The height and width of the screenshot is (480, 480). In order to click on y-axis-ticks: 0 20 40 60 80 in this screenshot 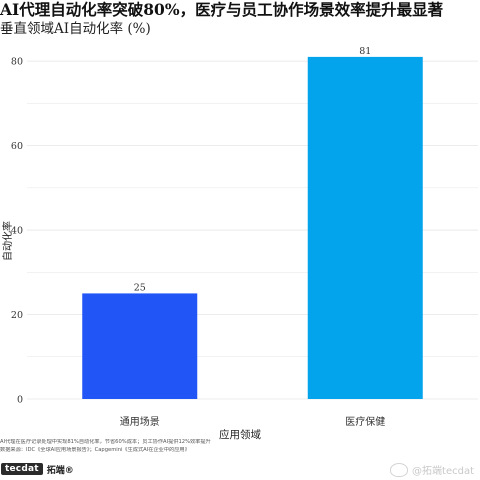, I will do `click(17, 231)`.